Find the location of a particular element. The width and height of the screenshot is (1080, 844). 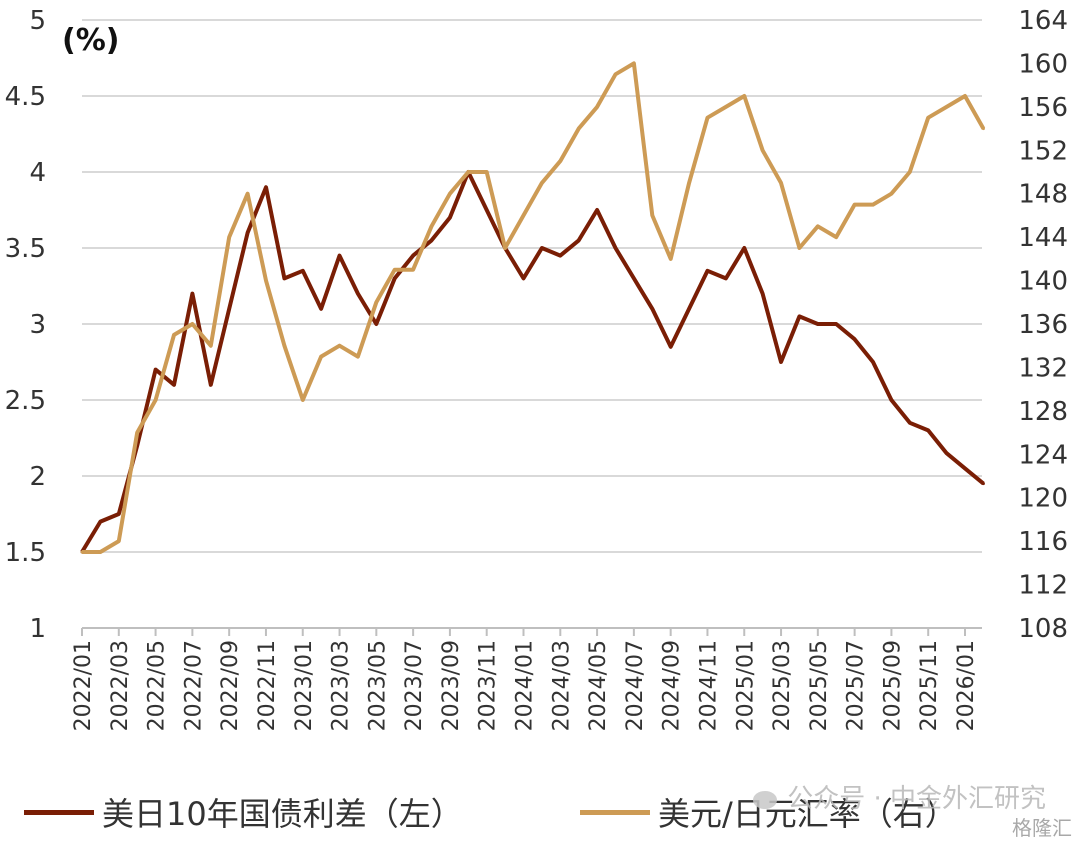

x-tick-label: 2025/11 is located at coordinates (929, 685).